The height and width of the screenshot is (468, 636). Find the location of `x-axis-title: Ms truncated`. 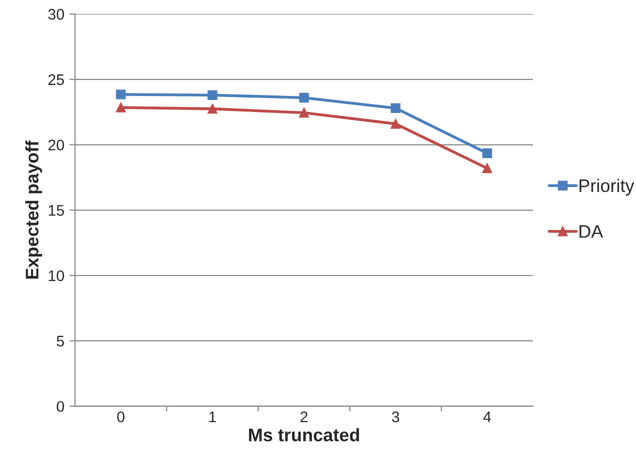

x-axis-title: Ms truncated is located at coordinates (304, 435).